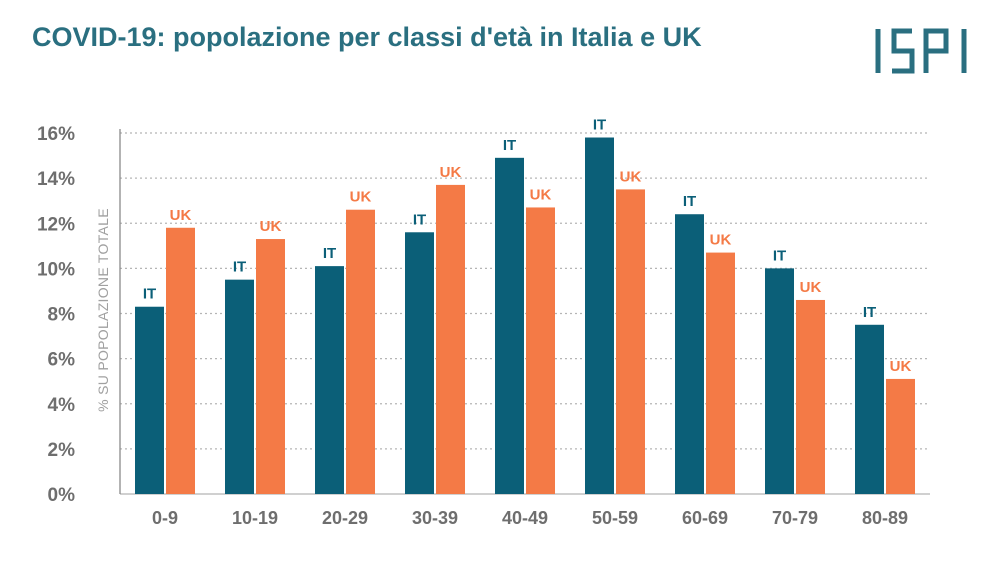 This screenshot has width=1000, height=563. What do you see at coordinates (795, 518) in the screenshot?
I see `x-tick-label: 70-79` at bounding box center [795, 518].